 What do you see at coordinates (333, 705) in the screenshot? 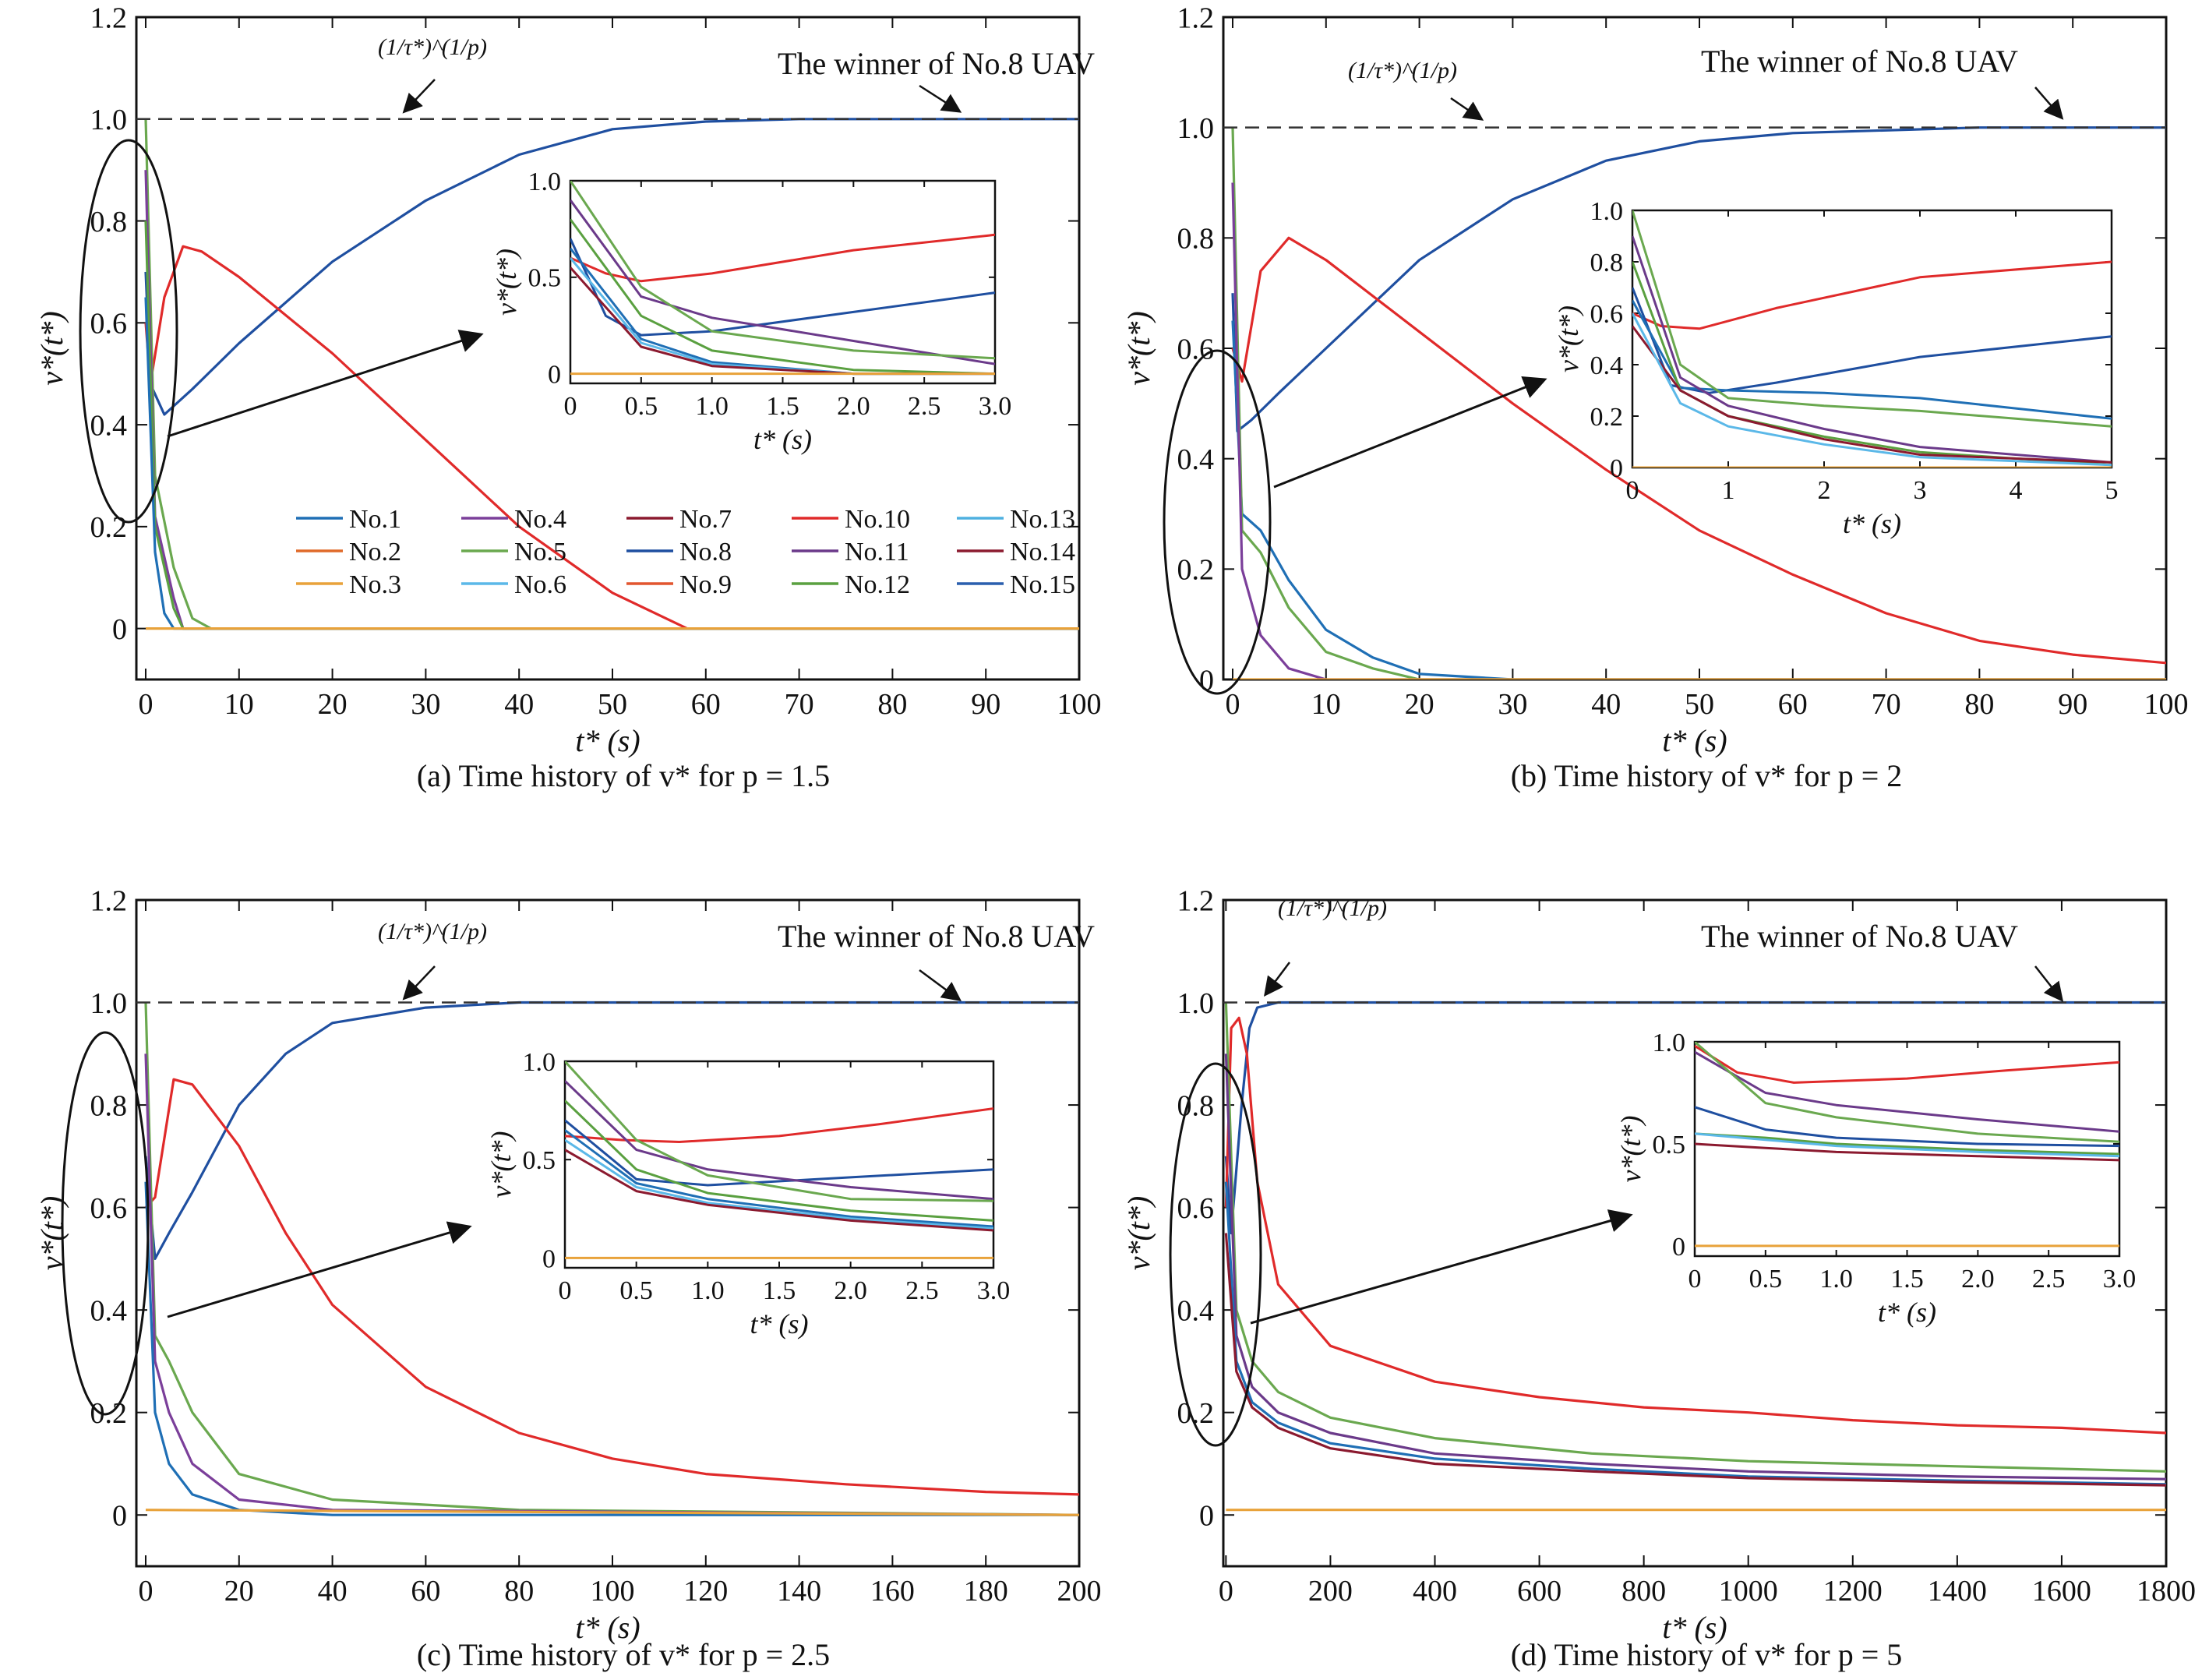
I see `x-tick-label-a: 20` at bounding box center [333, 705].